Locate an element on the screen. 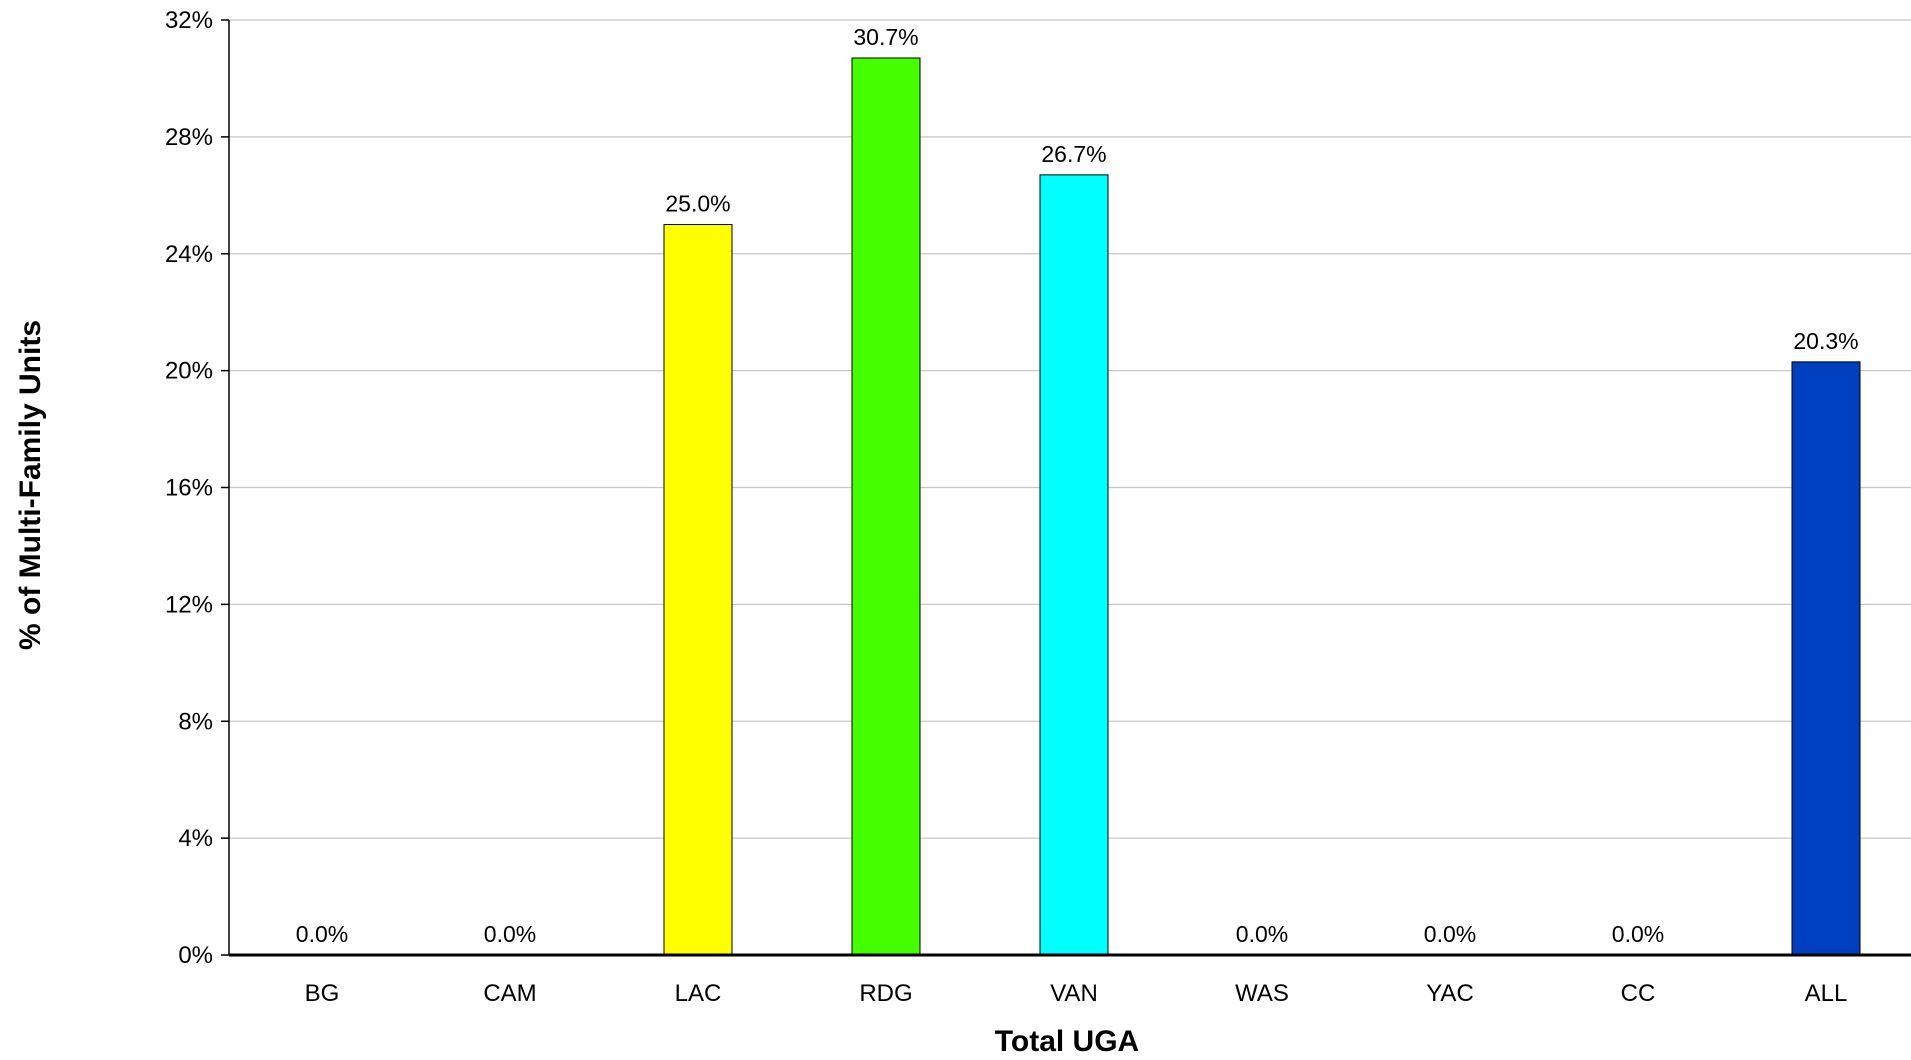  x-tick-label: VAN is located at coordinates (1074, 993).